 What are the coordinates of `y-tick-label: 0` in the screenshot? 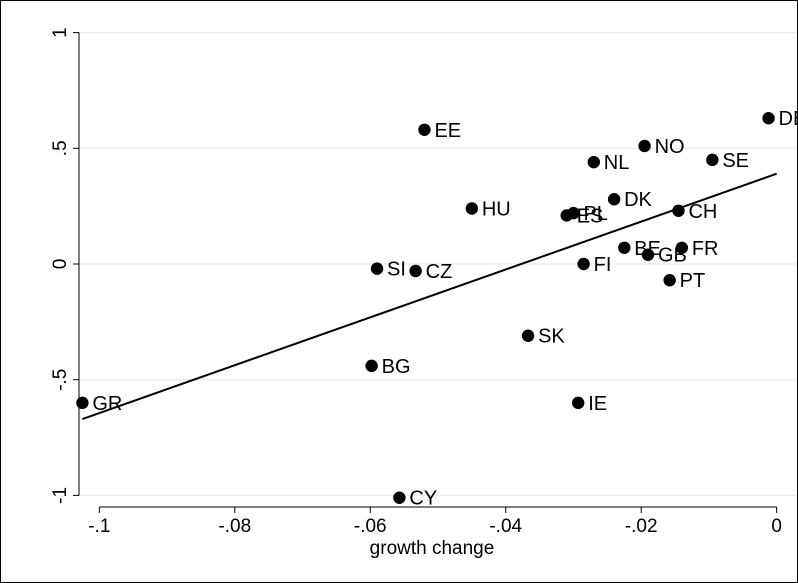 It's located at (60, 264).